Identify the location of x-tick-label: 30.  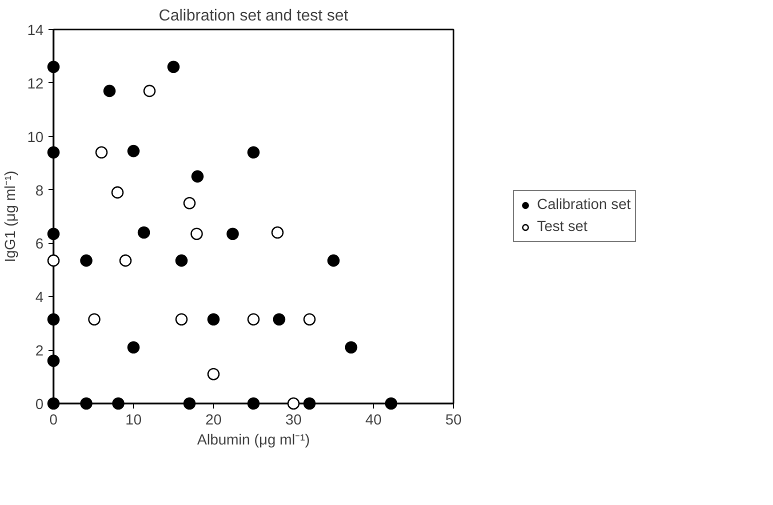
(293, 420).